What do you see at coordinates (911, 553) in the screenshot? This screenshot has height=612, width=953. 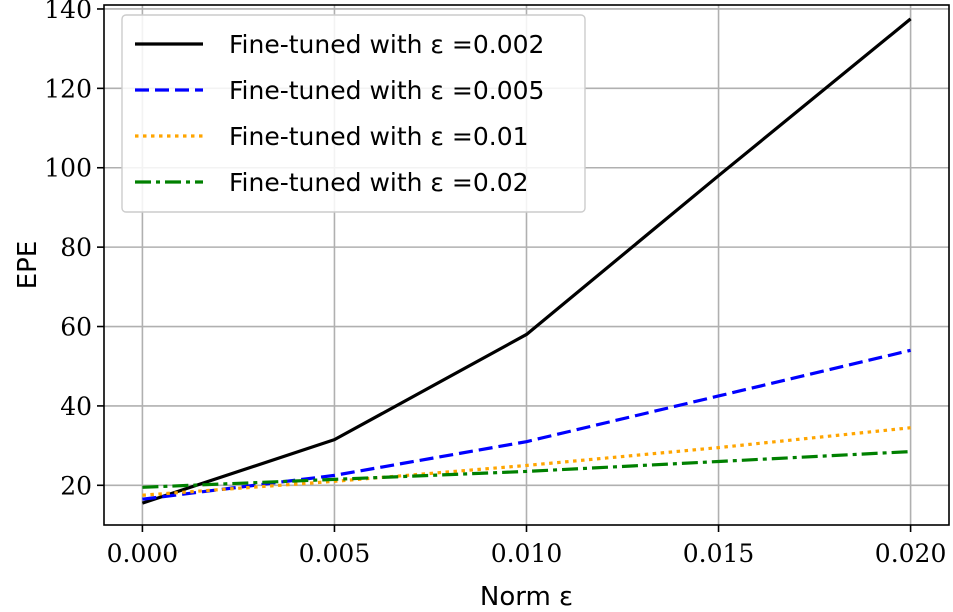 I see `x-tick-label: 0.020` at bounding box center [911, 553].